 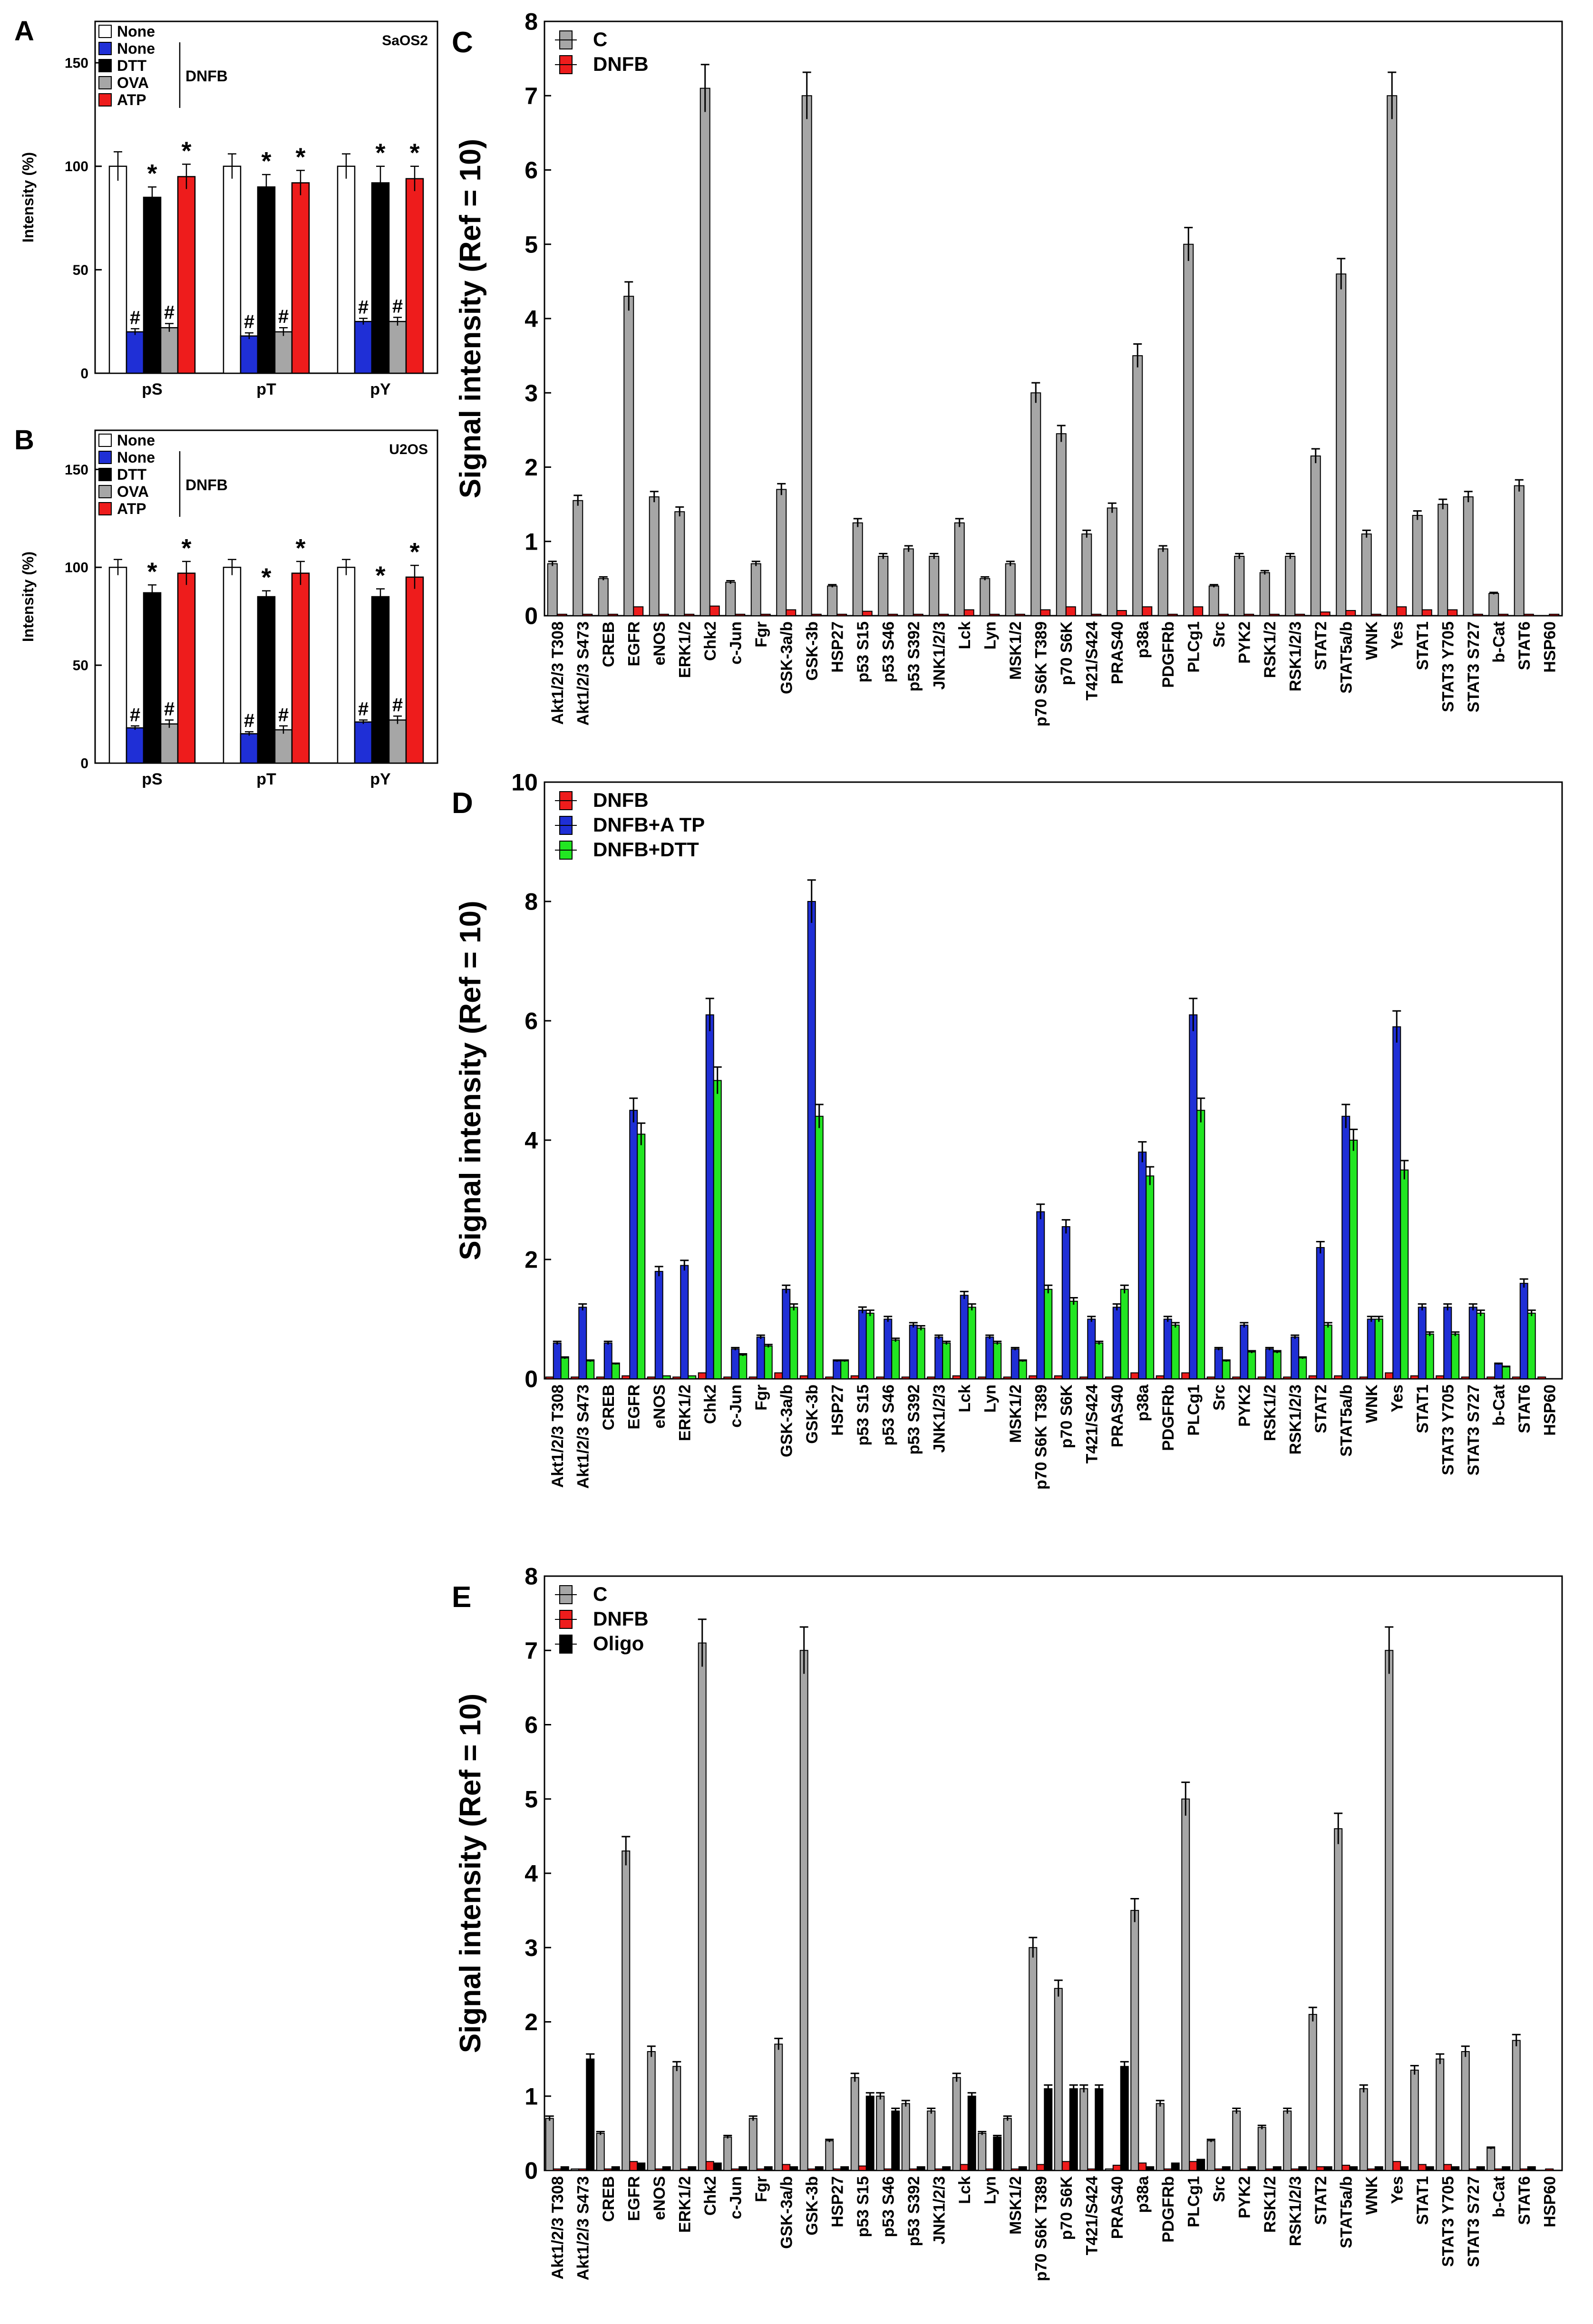 What do you see at coordinates (135, 746) in the screenshot?
I see `panel-b-bar-pS-none` at bounding box center [135, 746].